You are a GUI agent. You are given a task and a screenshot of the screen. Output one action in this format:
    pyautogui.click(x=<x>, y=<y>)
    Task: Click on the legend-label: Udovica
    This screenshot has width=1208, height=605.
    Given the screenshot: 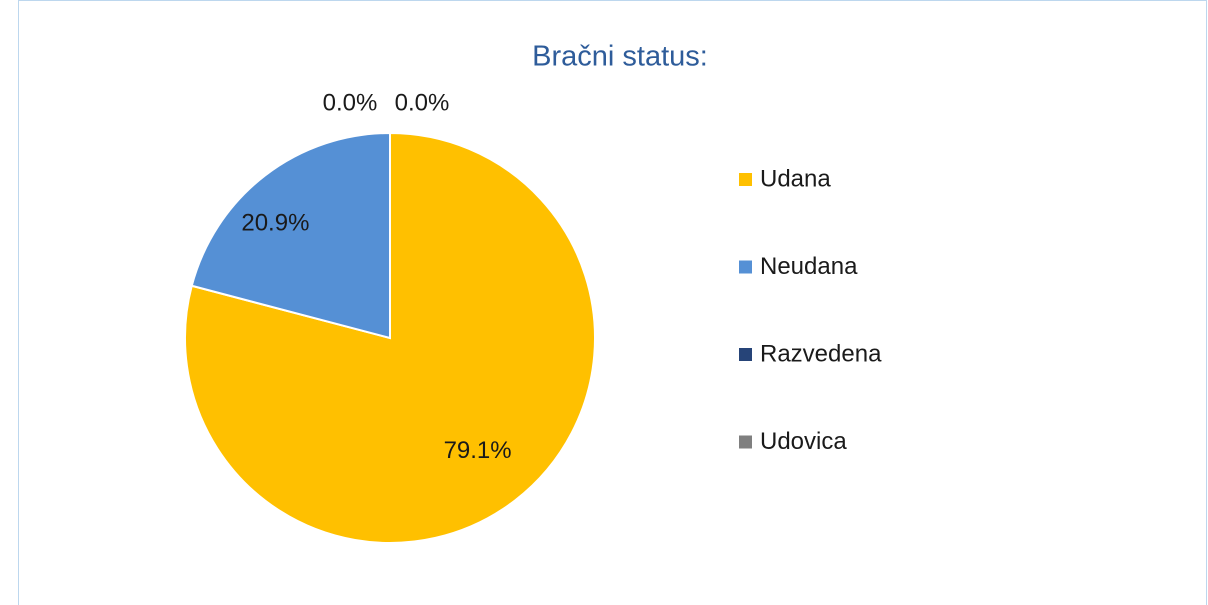 What is the action you would take?
    pyautogui.click(x=803, y=441)
    